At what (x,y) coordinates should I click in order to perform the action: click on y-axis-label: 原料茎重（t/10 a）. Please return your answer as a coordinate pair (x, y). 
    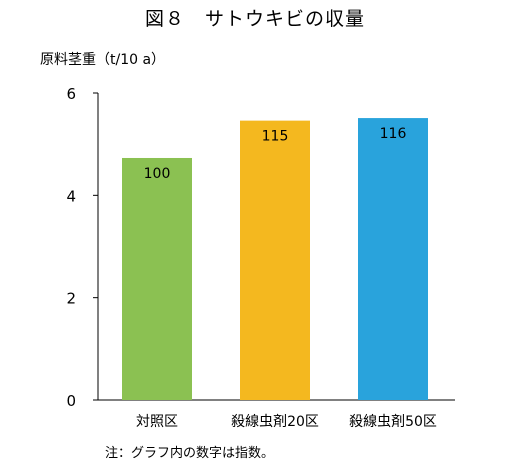
    Looking at the image, I should click on (103, 60).